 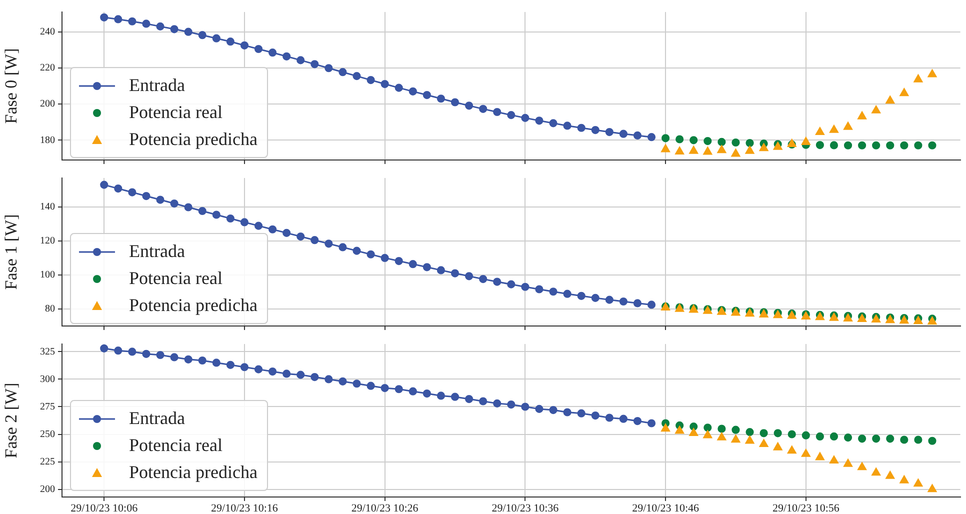 What do you see at coordinates (47, 275) in the screenshot?
I see `y-tick-label: 100` at bounding box center [47, 275].